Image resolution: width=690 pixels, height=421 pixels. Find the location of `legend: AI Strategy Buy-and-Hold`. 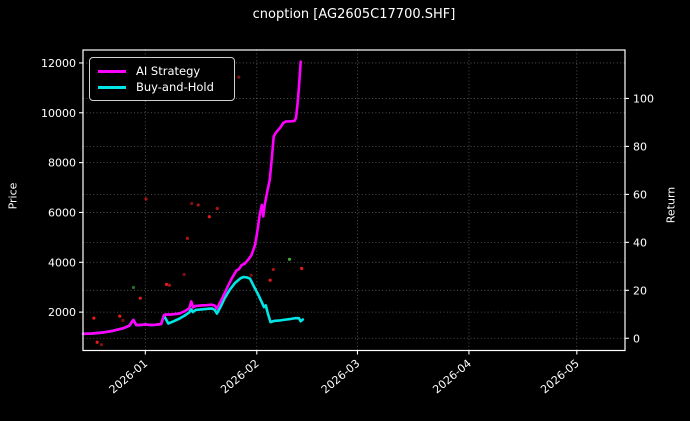

legend: AI Strategy Buy-and-Hold is located at coordinates (162, 79).